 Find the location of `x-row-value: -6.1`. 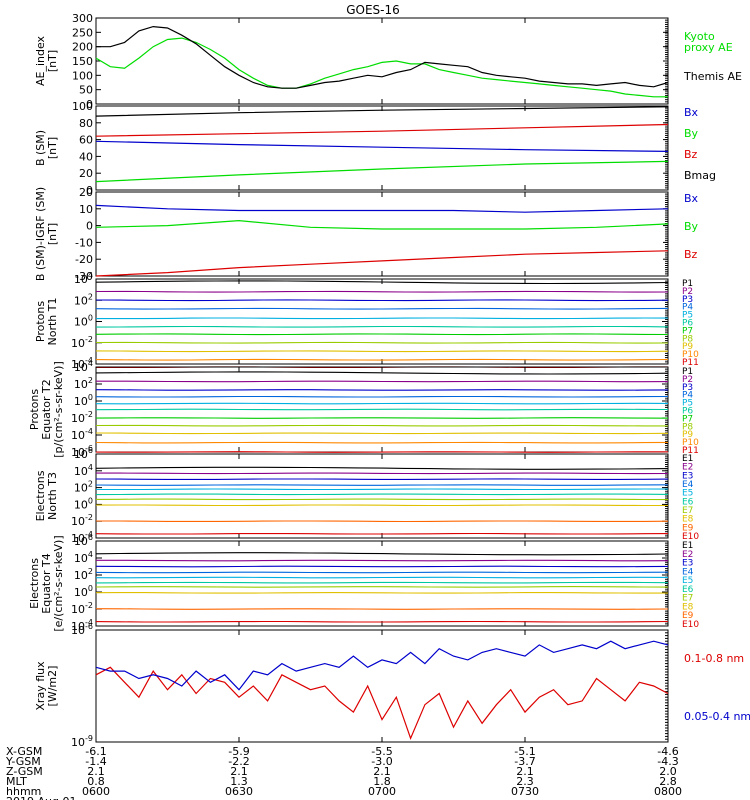

x-row-value: -6.1 is located at coordinates (95, 751).